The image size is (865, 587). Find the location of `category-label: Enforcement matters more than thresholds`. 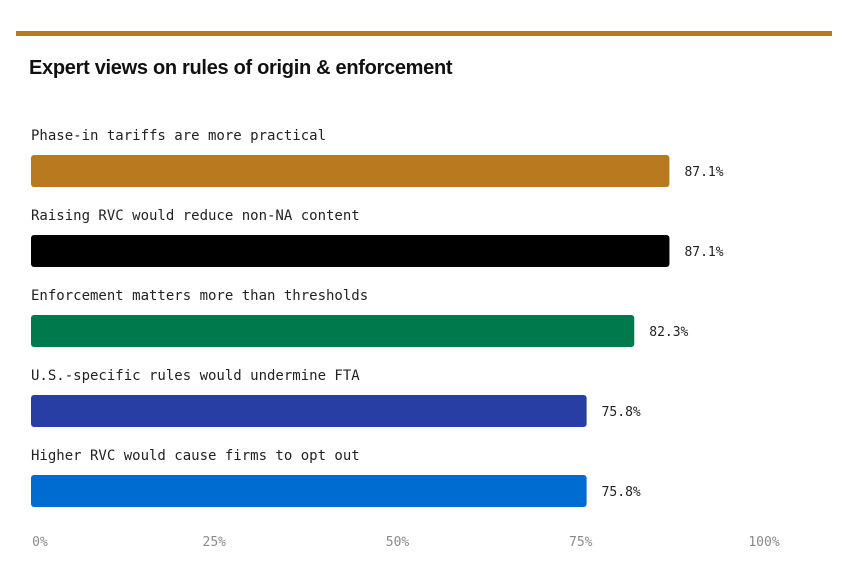

category-label: Enforcement matters more than thresholds is located at coordinates (199, 296).